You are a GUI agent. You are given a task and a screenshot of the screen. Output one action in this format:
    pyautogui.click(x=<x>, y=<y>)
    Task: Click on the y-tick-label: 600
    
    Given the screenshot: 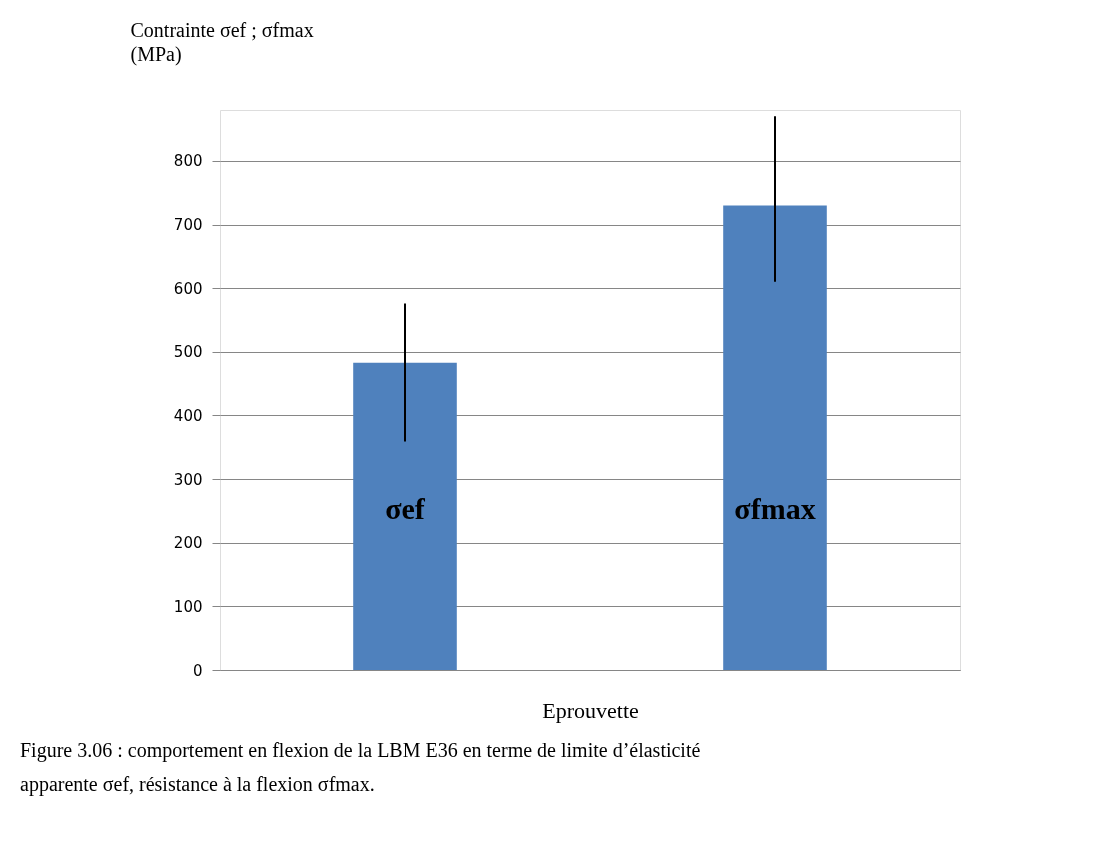 What is the action you would take?
    pyautogui.click(x=188, y=288)
    